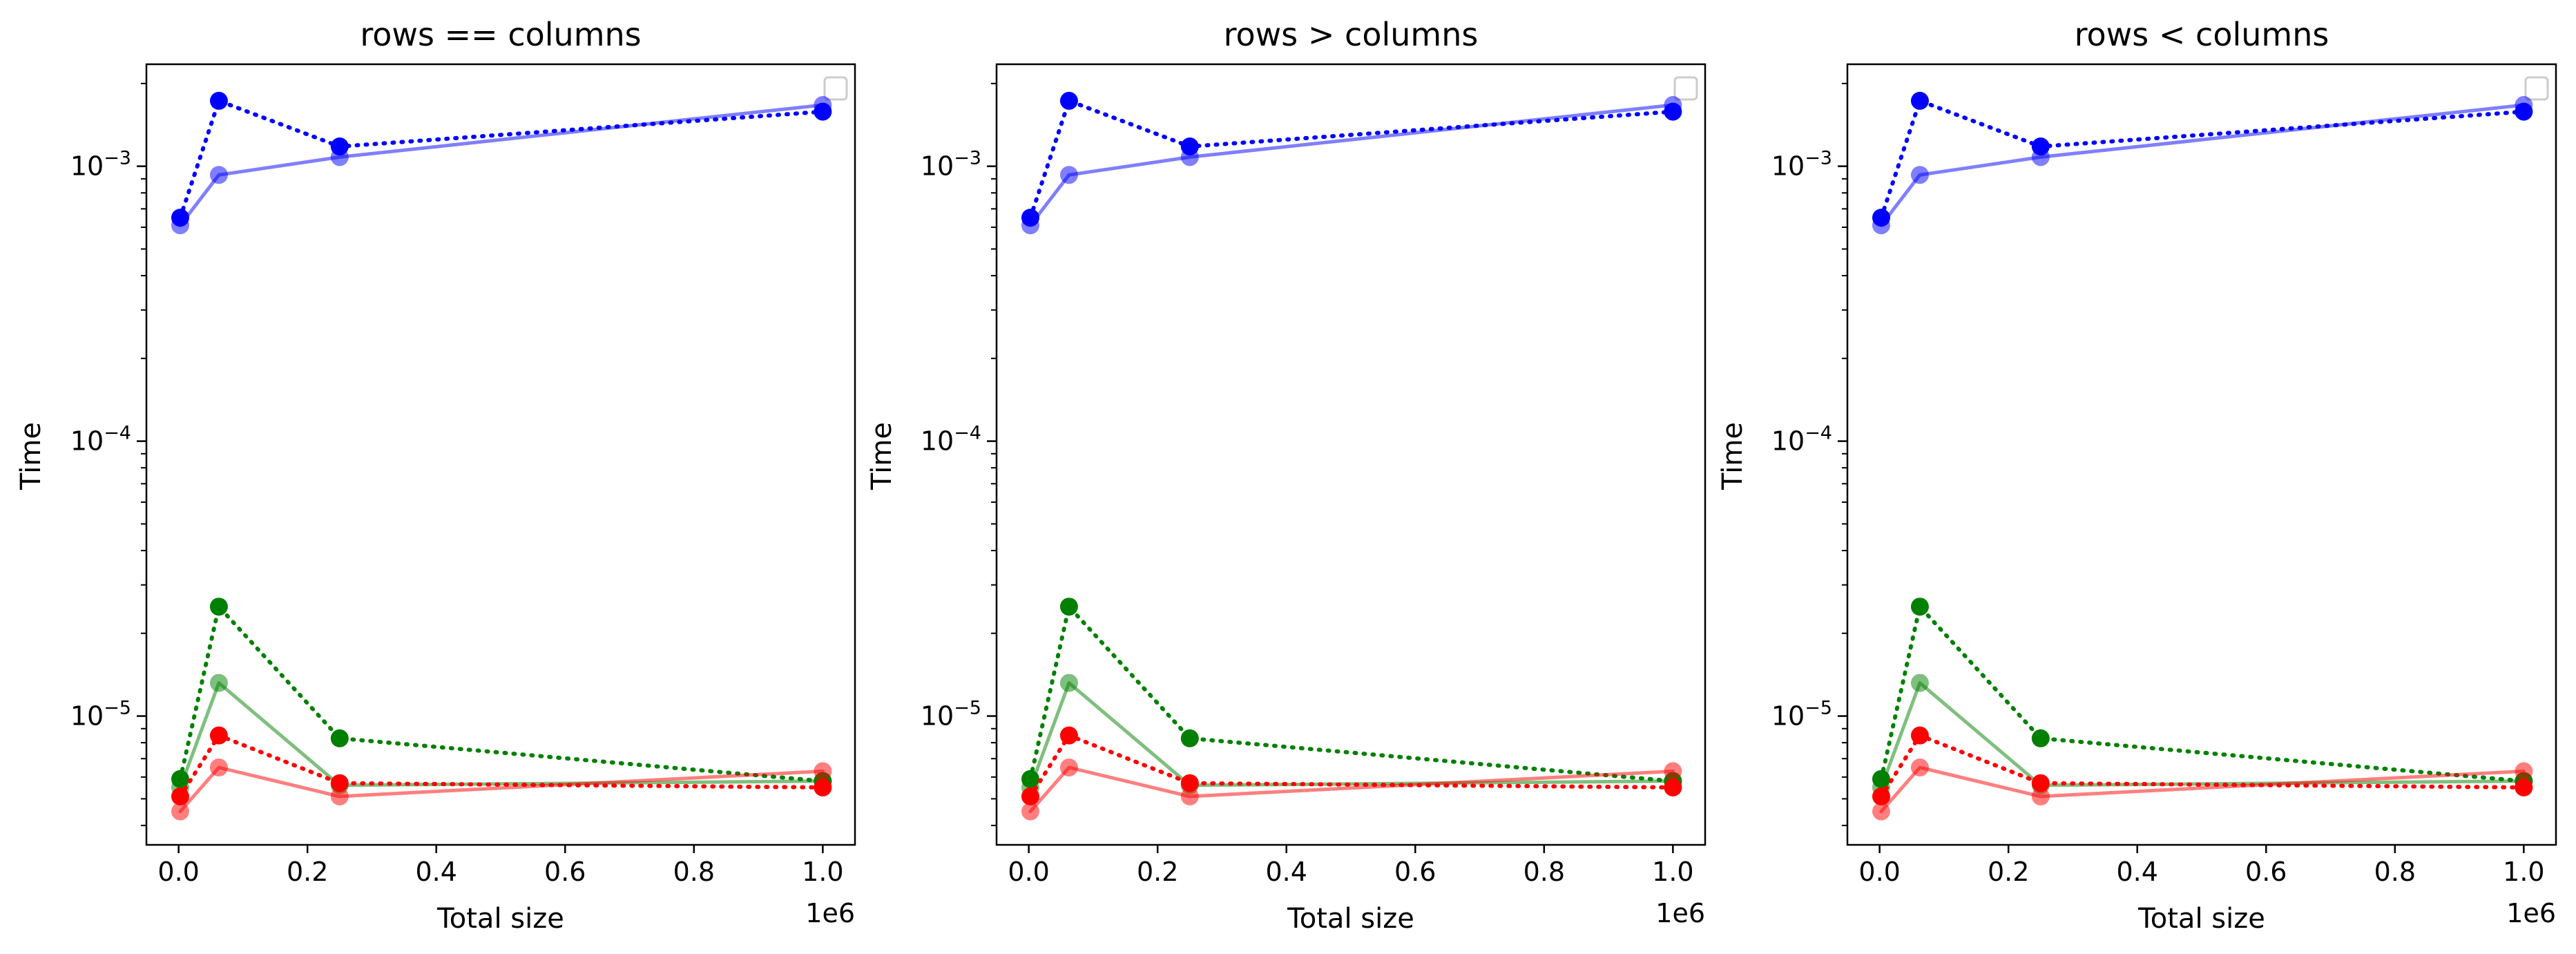 Image resolution: width=2576 pixels, height=954 pixels. What do you see at coordinates (1351, 34) in the screenshot?
I see `subplot-title: rows > columns` at bounding box center [1351, 34].